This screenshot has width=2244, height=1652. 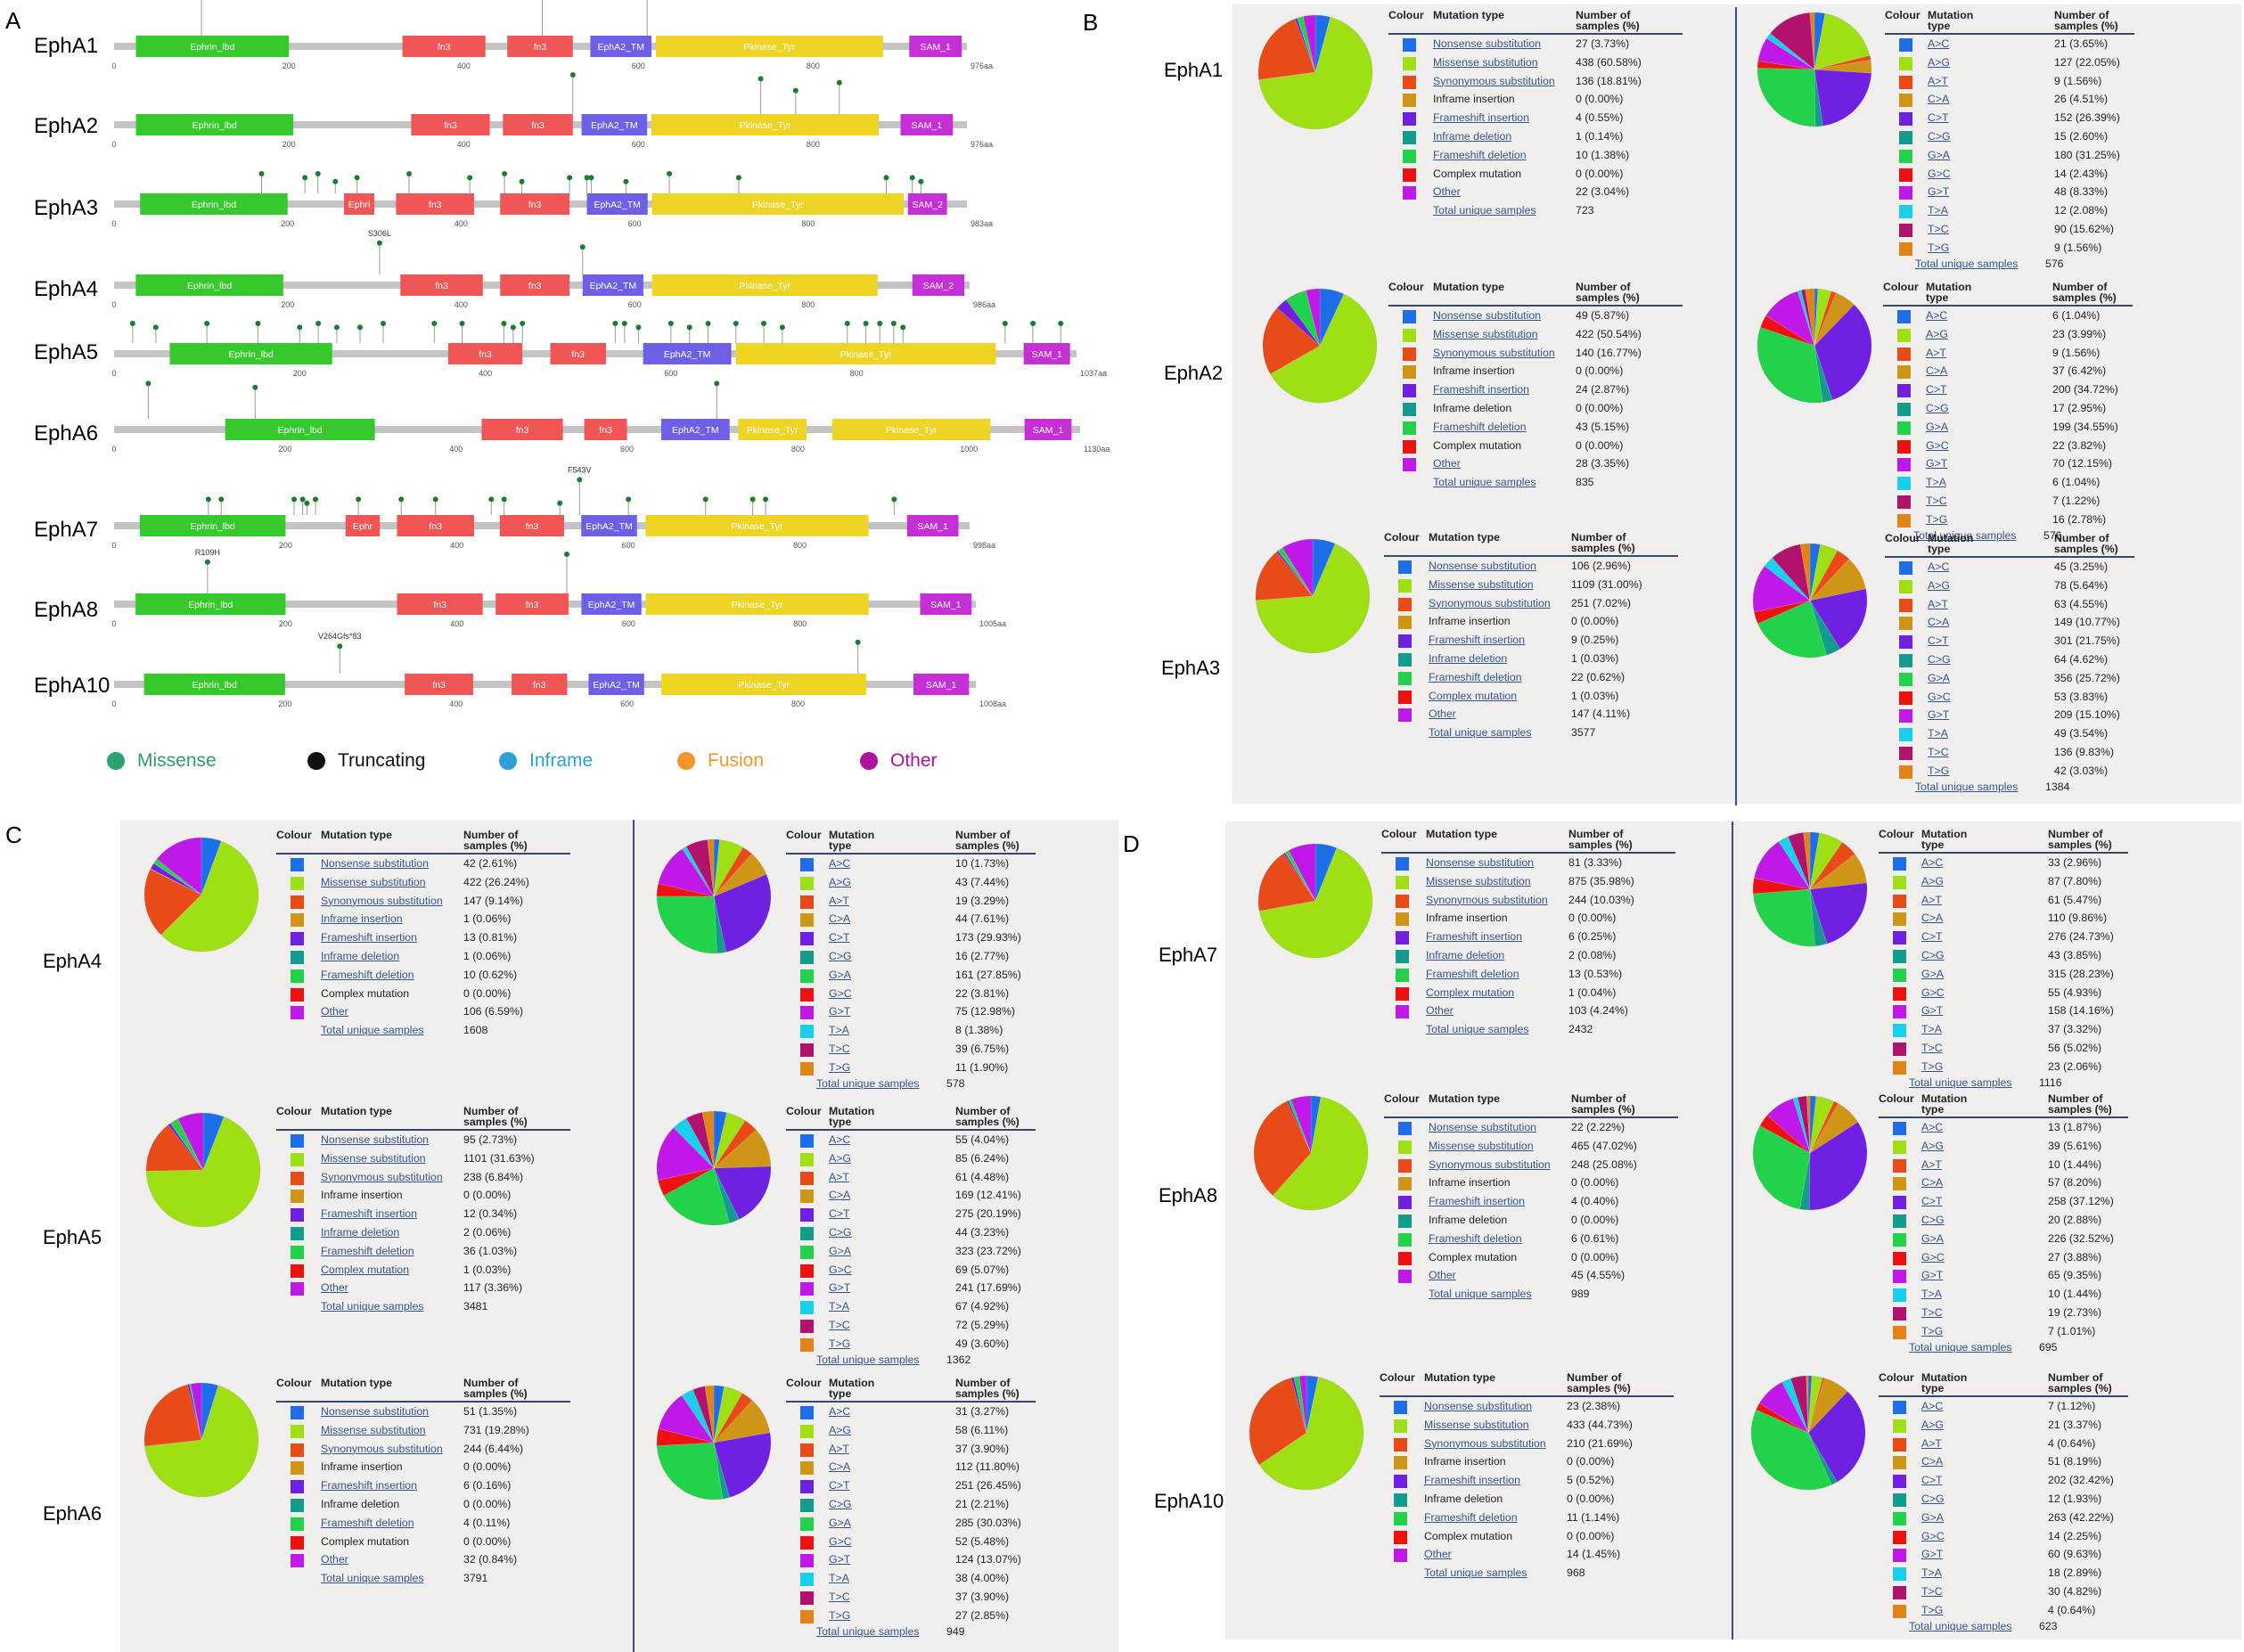 What do you see at coordinates (1937, 333) in the screenshot?
I see `nucleotide-change-link: A>G` at bounding box center [1937, 333].